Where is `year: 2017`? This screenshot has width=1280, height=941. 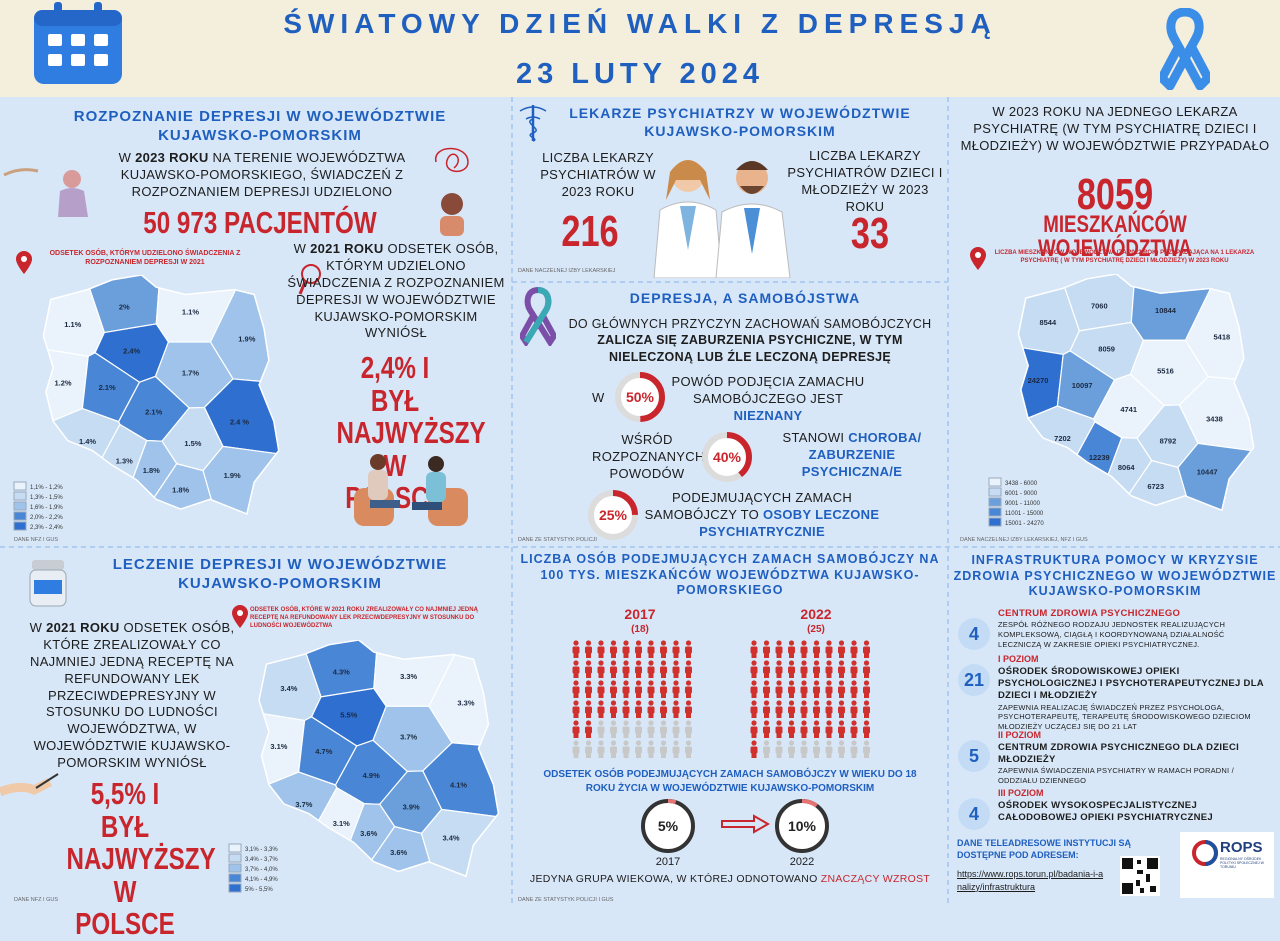
year: 2017 is located at coordinates (668, 862).